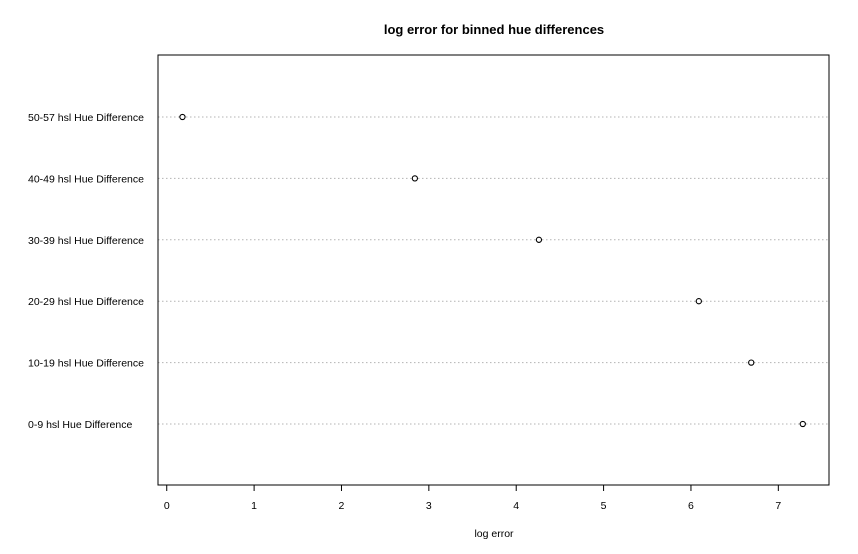 This screenshot has height=554, width=858. I want to click on x-tick-label: 6, so click(691, 506).